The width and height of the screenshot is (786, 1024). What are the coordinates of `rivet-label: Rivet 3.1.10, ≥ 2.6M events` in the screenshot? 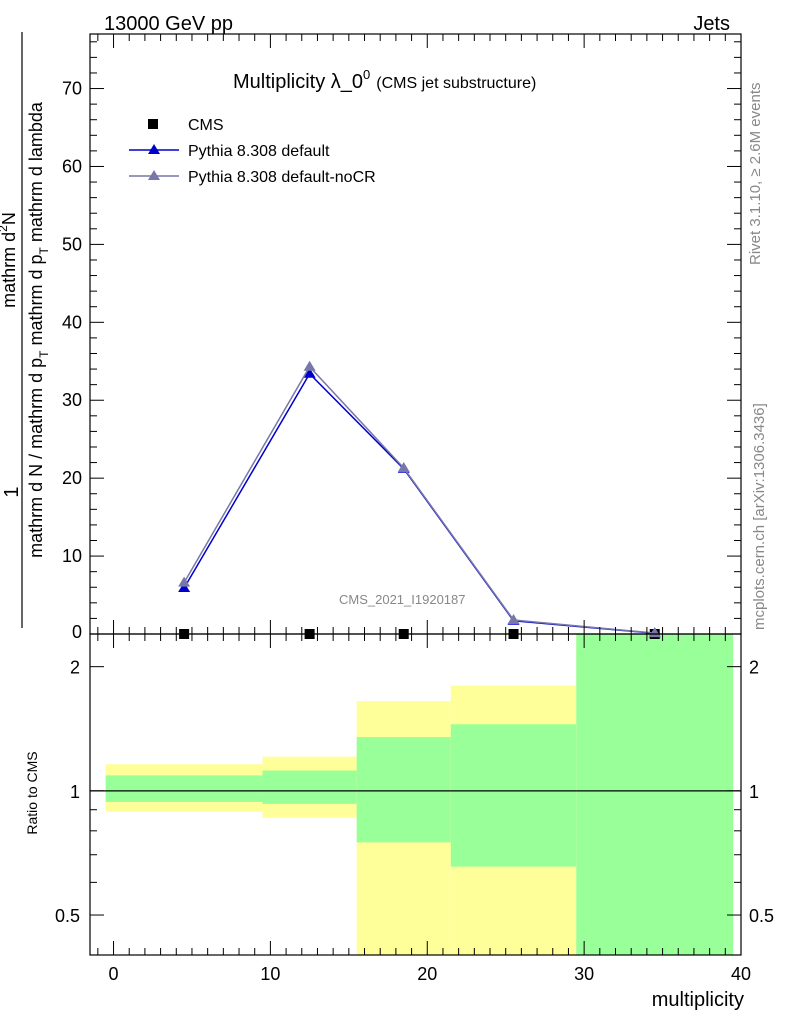 It's located at (755, 174).